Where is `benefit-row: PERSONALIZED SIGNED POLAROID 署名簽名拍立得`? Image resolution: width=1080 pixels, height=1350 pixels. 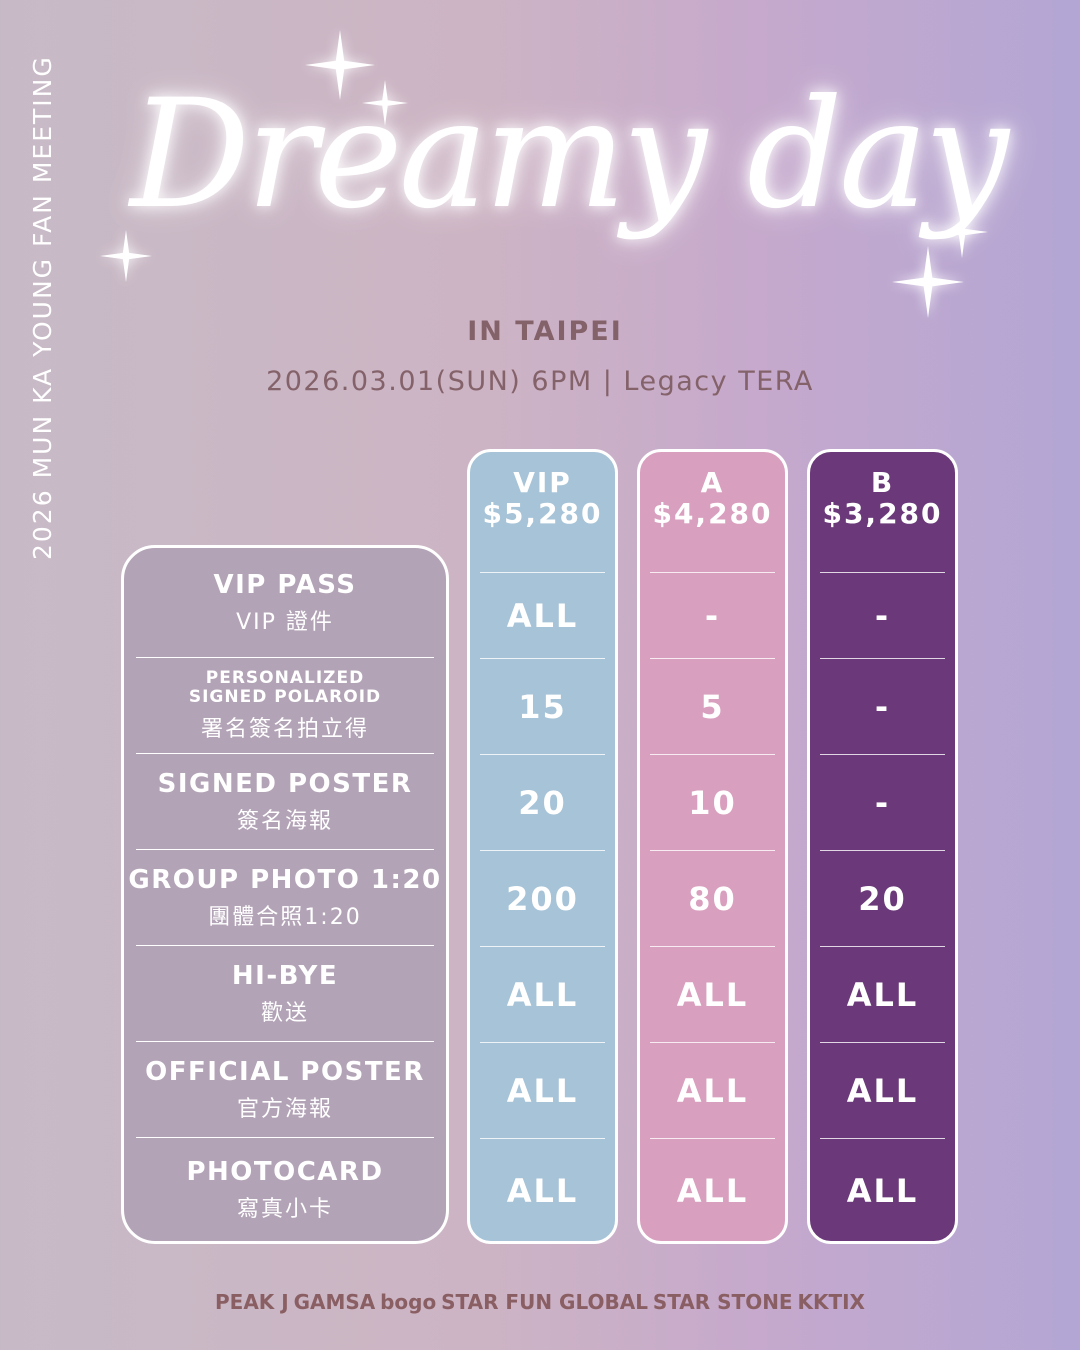
benefit-row: PERSONALIZED SIGNED POLAROID 署名簽名拍立得 is located at coordinates (285, 706).